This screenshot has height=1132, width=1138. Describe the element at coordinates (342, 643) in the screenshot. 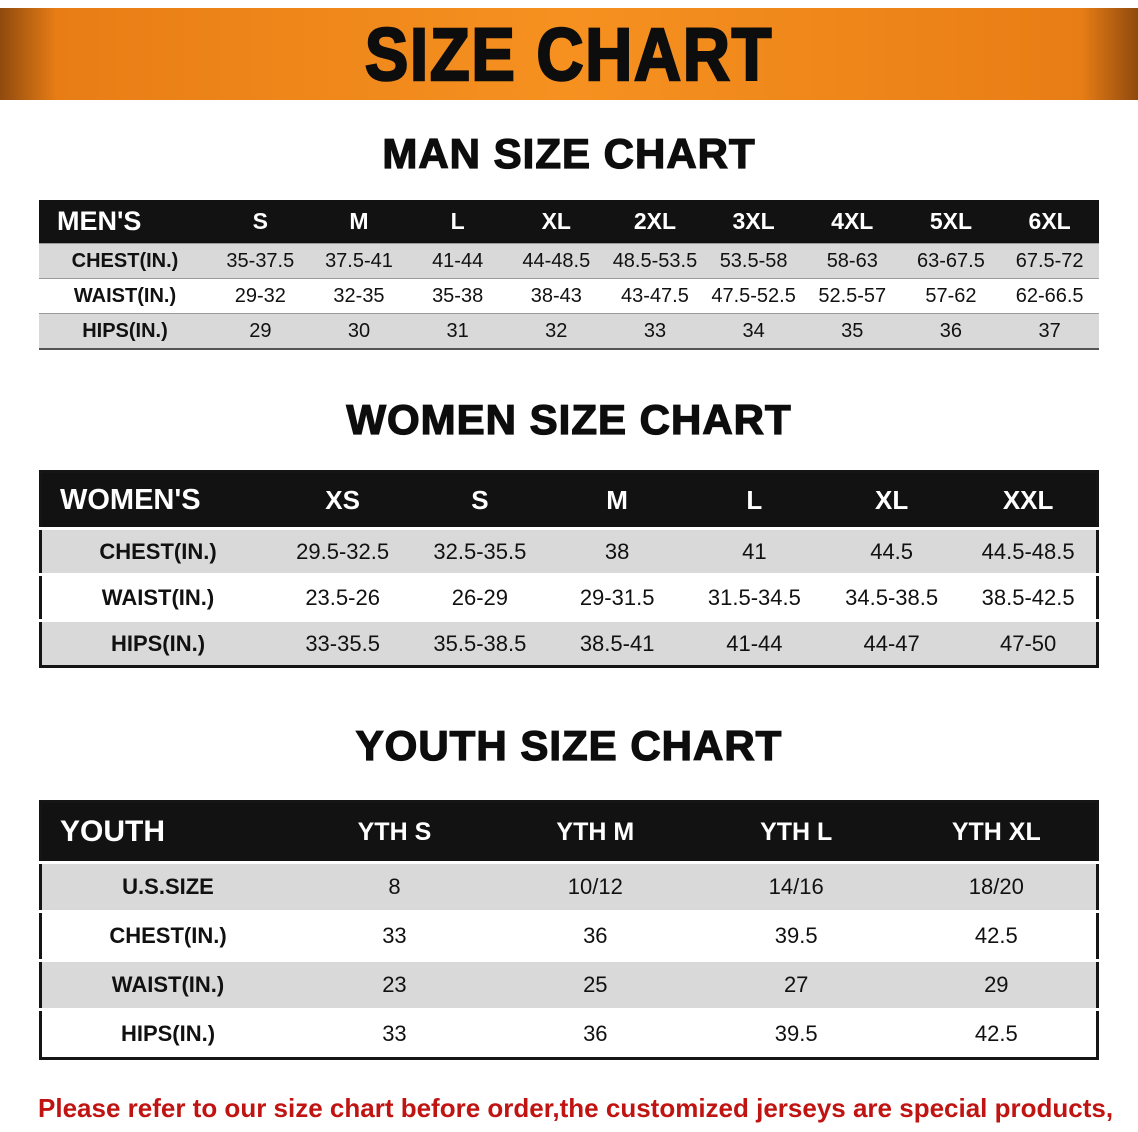

I see `size-value-cell: 33-35.5` at that location.